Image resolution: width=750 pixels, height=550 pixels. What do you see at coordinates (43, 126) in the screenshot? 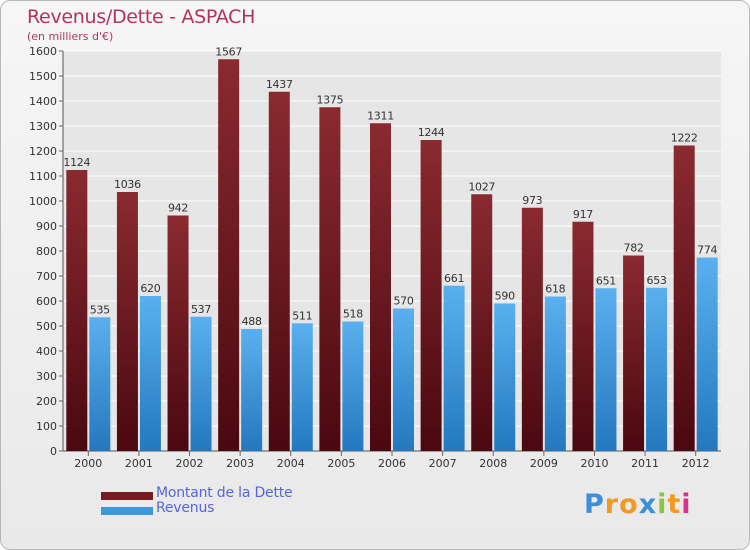
I see `y-tick-label: 1300` at bounding box center [43, 126].